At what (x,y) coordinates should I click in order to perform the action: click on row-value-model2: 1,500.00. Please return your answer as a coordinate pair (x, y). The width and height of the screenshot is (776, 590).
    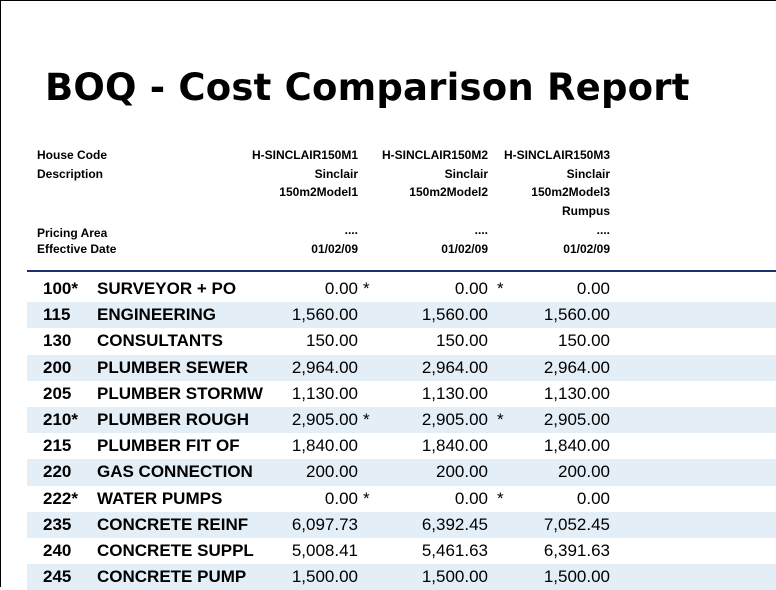
    Looking at the image, I should click on (454, 577).